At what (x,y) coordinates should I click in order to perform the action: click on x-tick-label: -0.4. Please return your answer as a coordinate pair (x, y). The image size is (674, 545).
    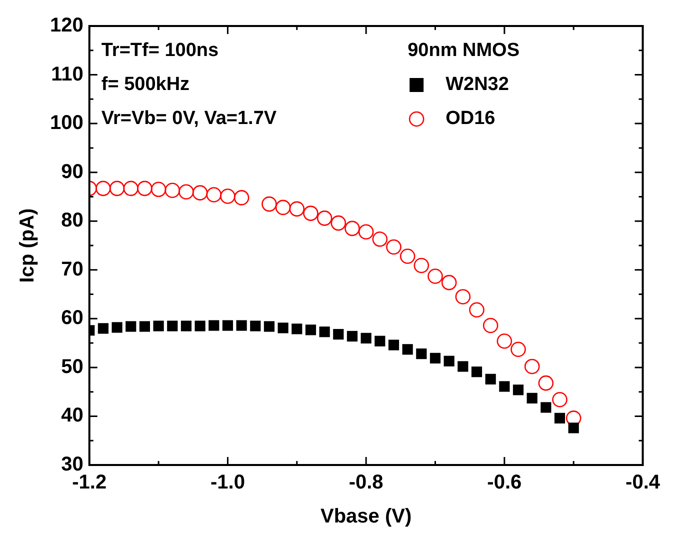
    Looking at the image, I should click on (643, 483).